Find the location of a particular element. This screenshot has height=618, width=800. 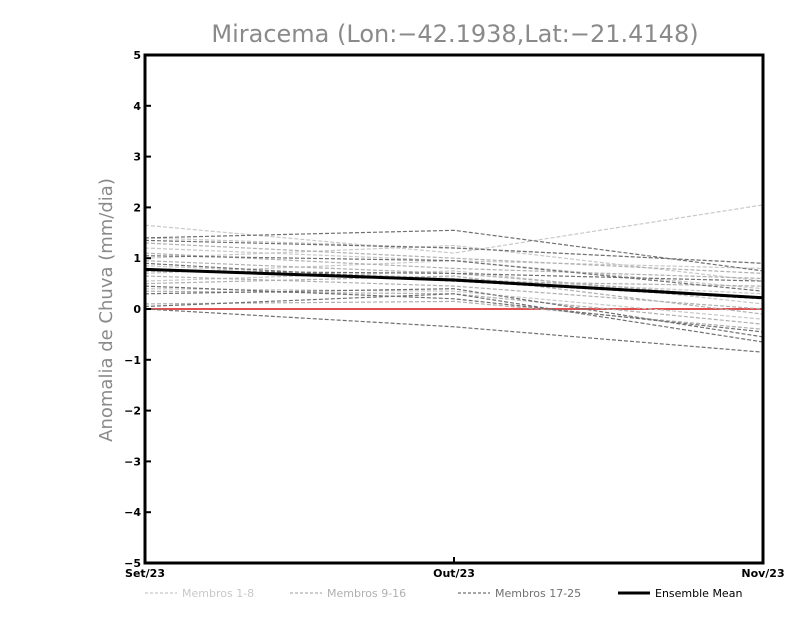

y-tick-label: 1 is located at coordinates (137, 258).